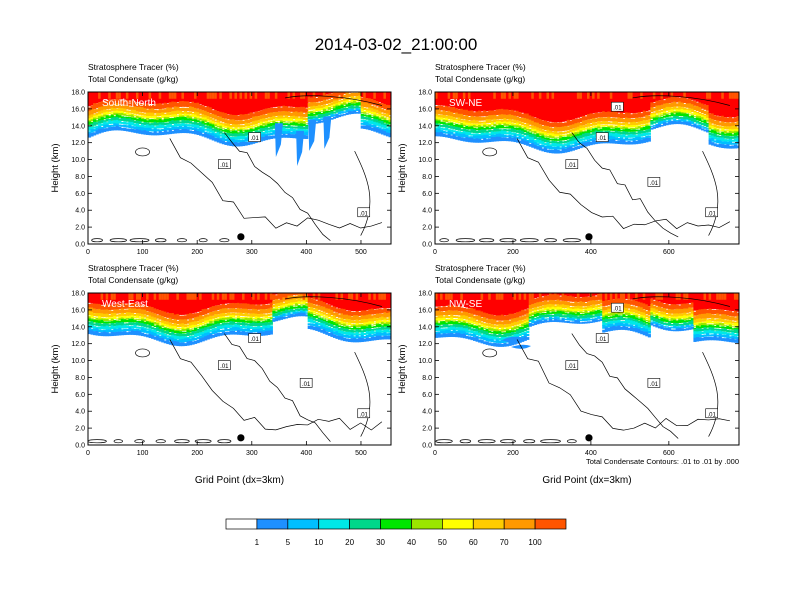  What do you see at coordinates (435, 252) in the screenshot?
I see `x-tick-label: 0` at bounding box center [435, 252].